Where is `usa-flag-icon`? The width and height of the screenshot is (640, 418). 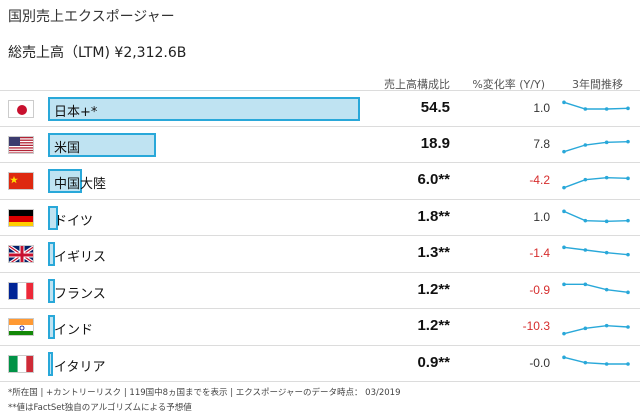 usa-flag-icon is located at coordinates (21, 144).